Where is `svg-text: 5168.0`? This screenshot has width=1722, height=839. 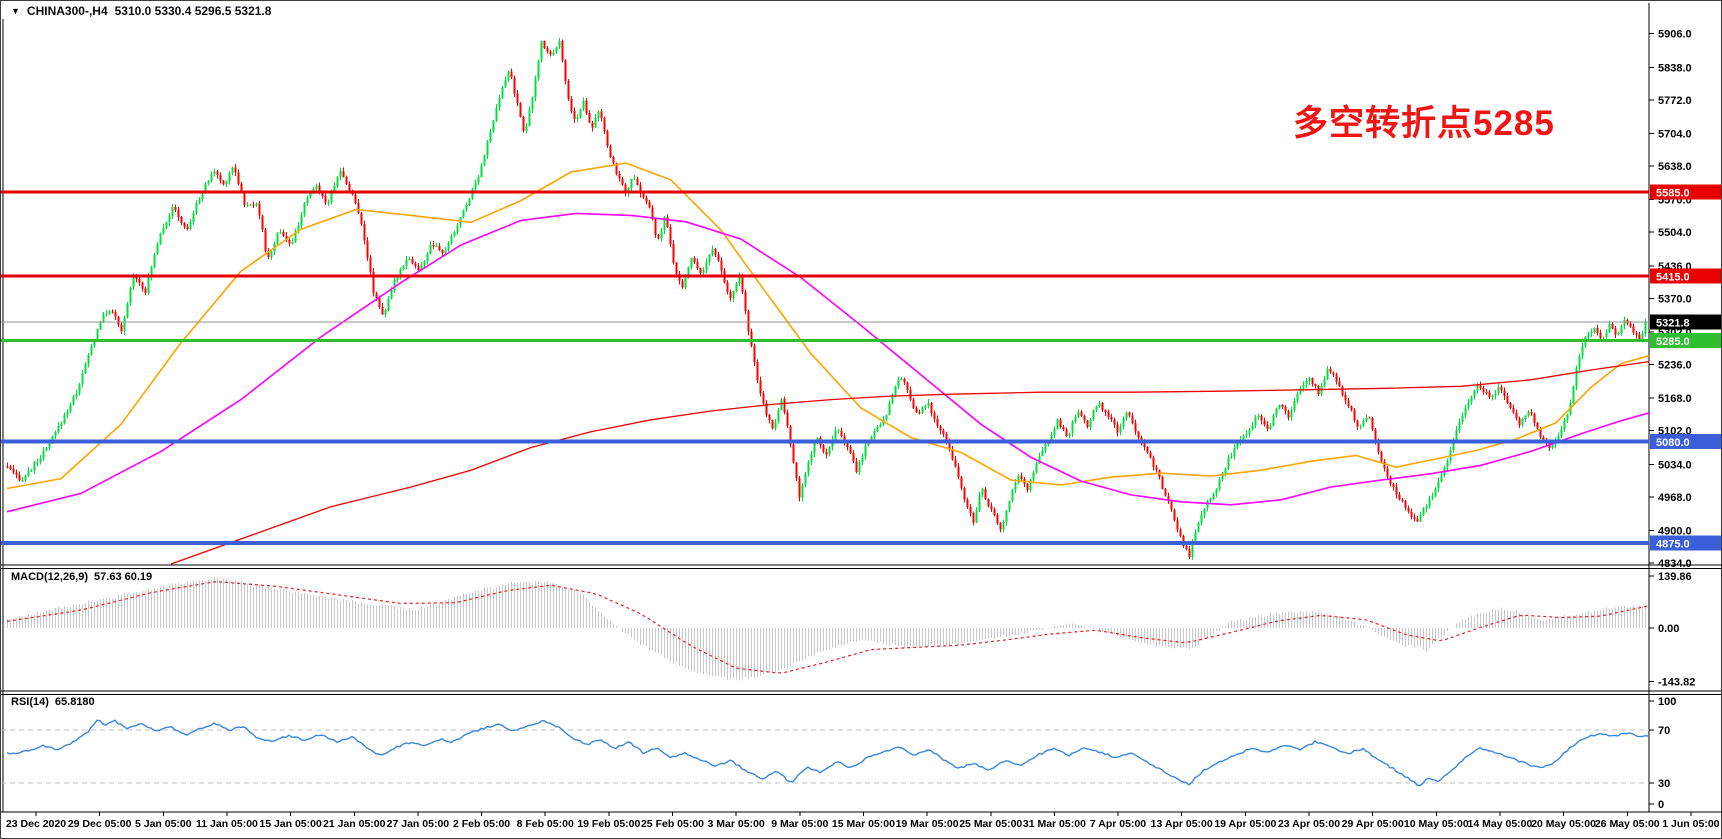 svg-text: 5168.0 is located at coordinates (1675, 399).